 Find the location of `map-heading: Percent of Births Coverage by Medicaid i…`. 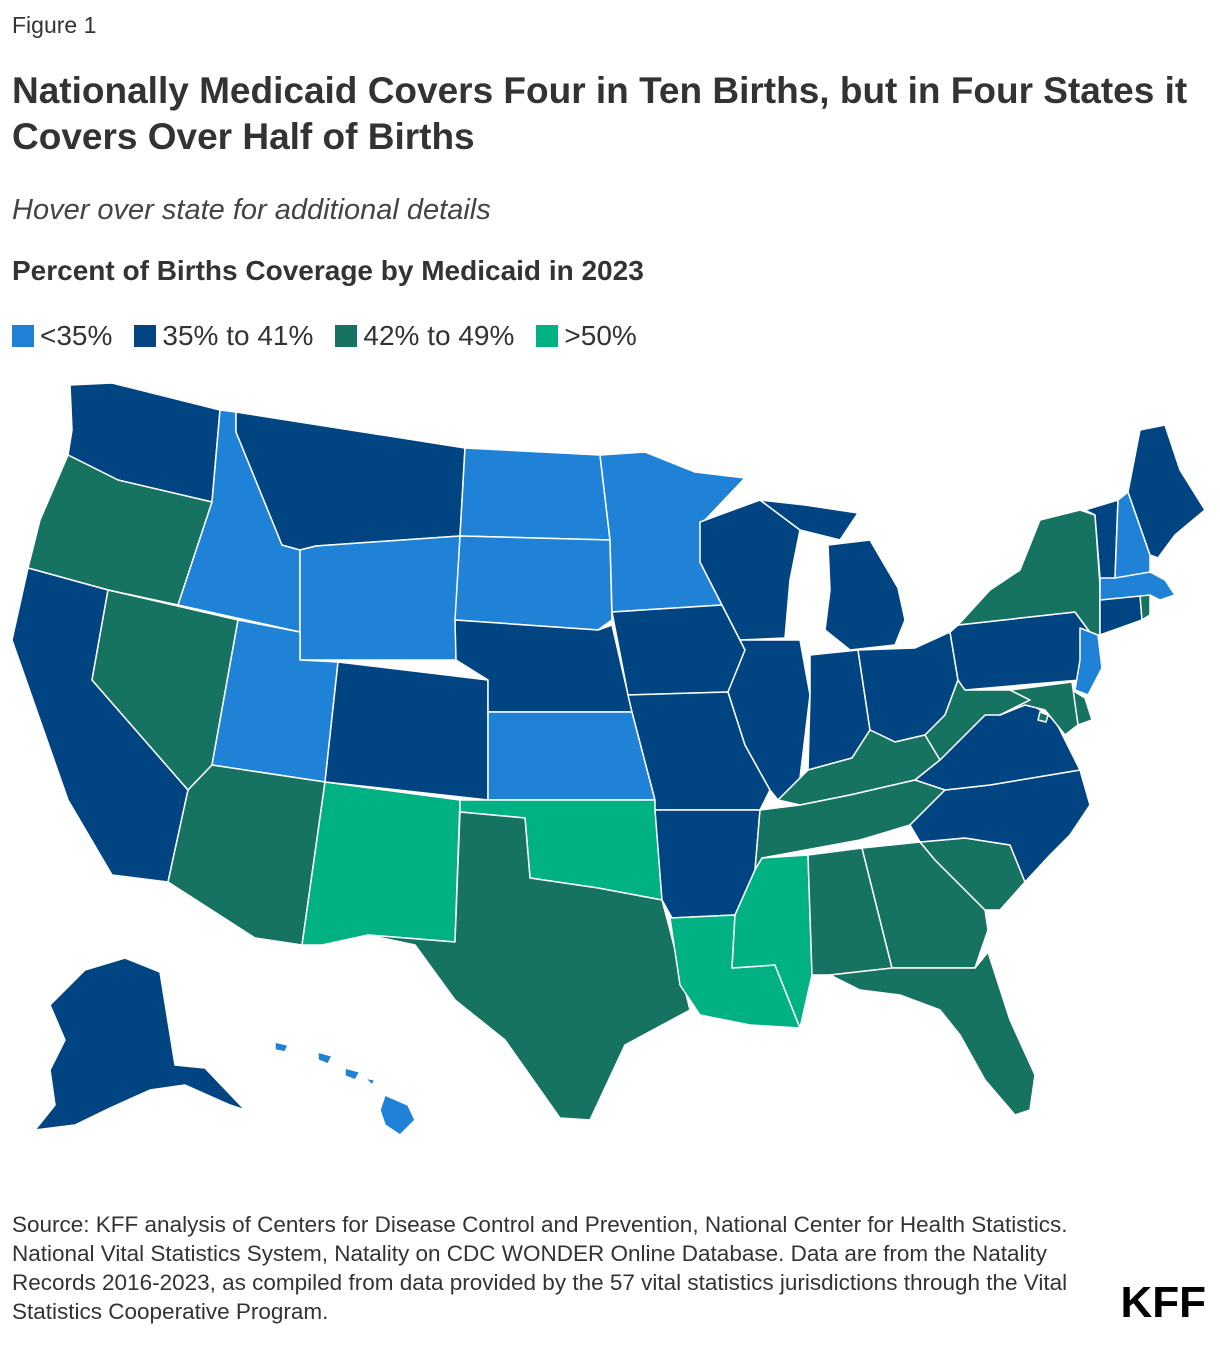

map-heading: Percent of Births Coverage by Medicaid i… is located at coordinates (328, 270).